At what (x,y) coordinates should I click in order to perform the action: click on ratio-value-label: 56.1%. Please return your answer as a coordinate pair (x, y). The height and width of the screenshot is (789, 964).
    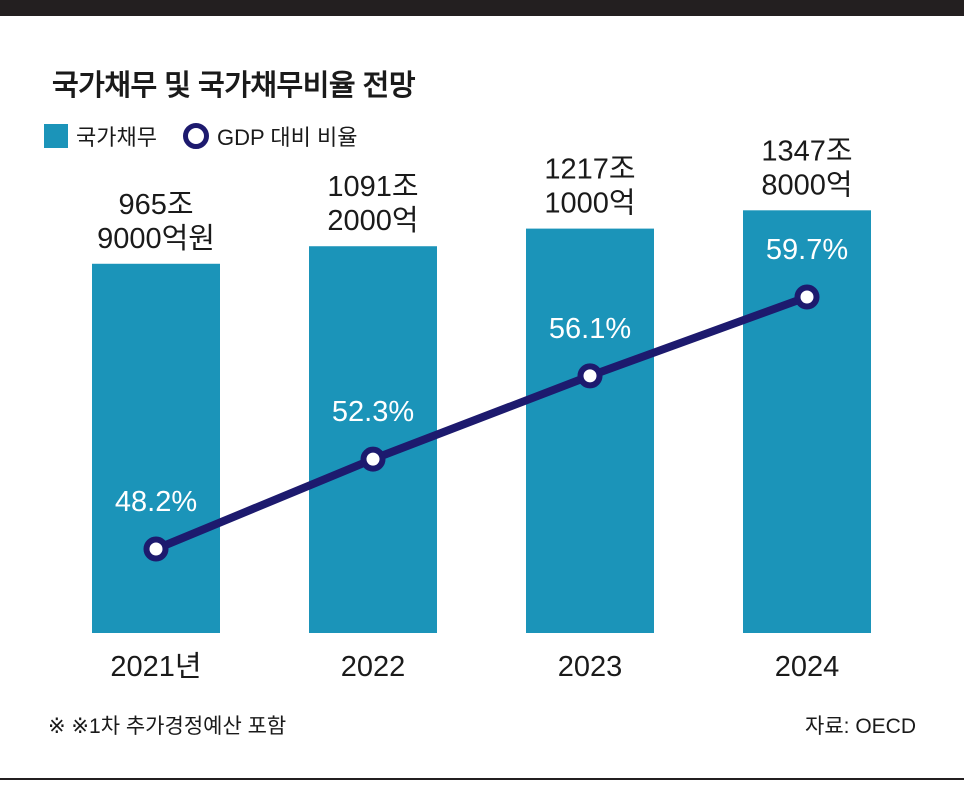
    Looking at the image, I should click on (590, 329).